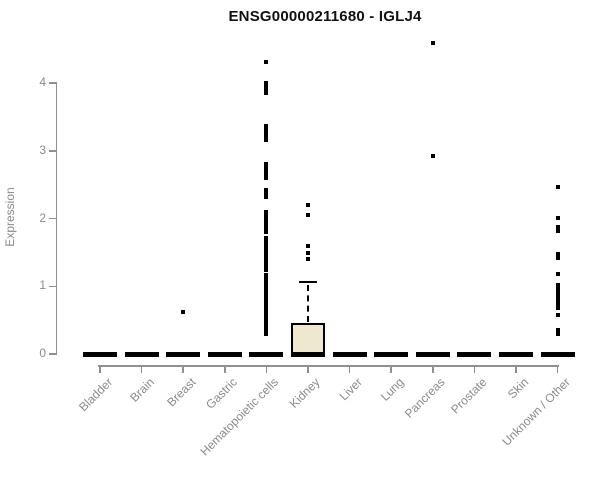 The width and height of the screenshot is (600, 500). I want to click on x-axis-label: Brain, so click(141, 390).